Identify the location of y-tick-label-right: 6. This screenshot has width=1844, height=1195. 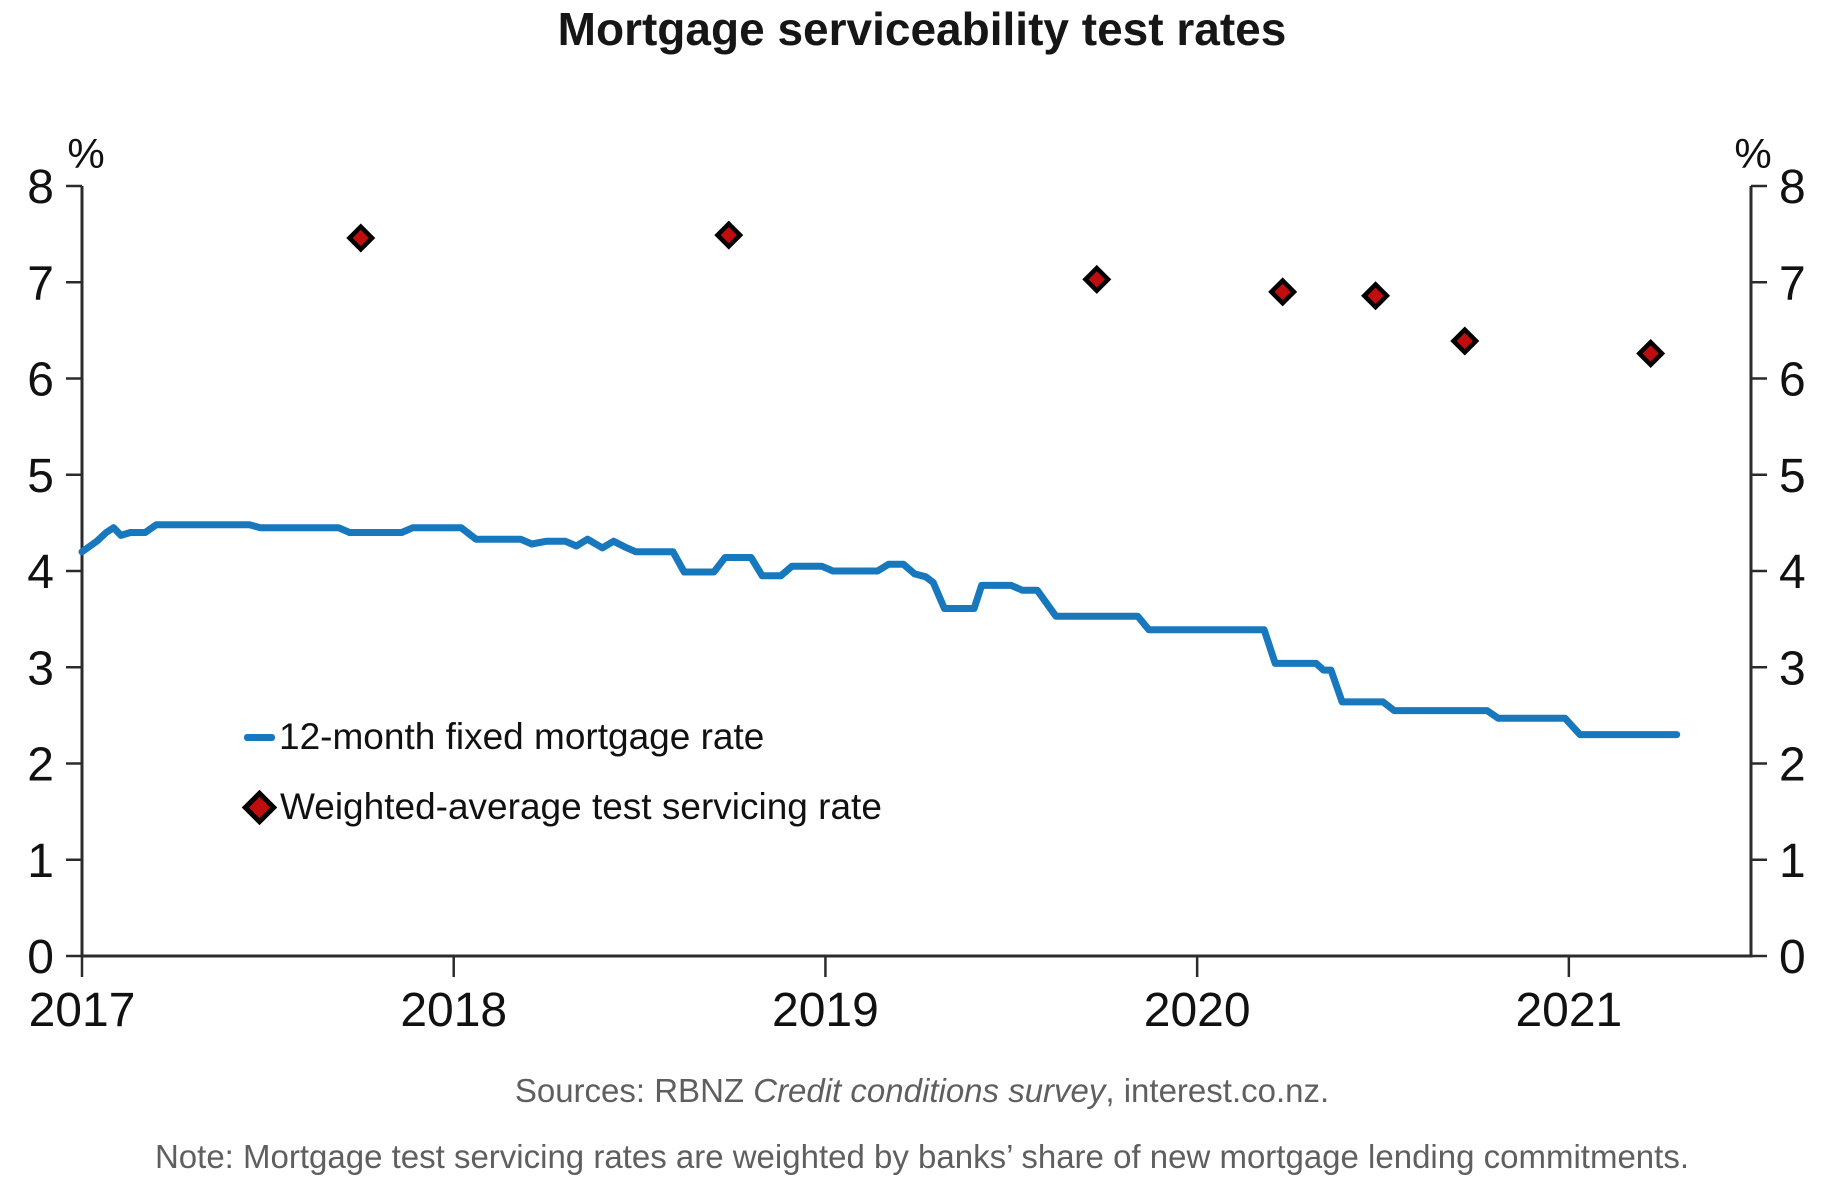
(1792, 380).